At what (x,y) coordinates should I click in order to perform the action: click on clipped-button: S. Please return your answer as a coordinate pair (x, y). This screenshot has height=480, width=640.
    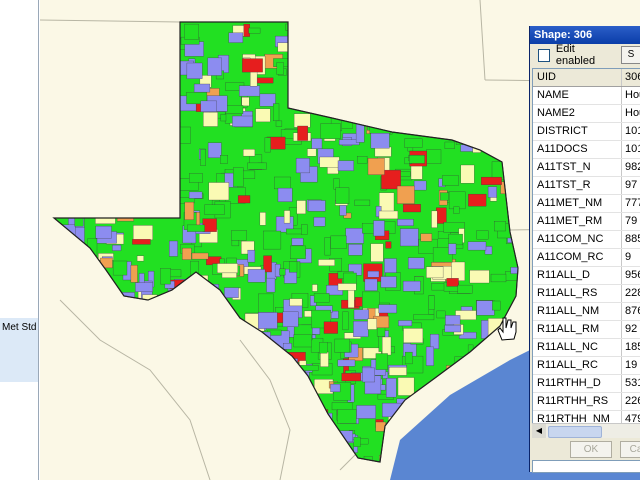
    Looking at the image, I should click on (630, 55).